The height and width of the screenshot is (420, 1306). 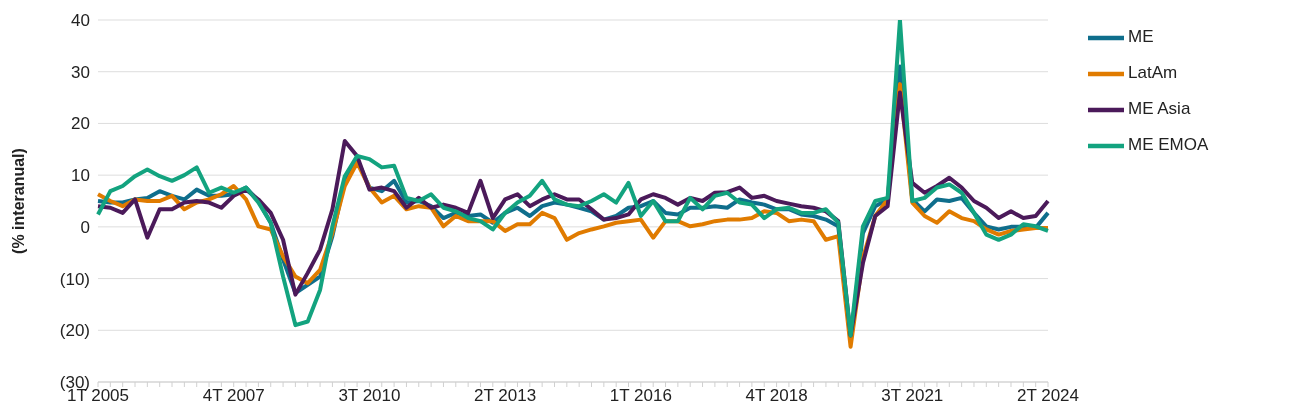 What do you see at coordinates (1159, 109) in the screenshot?
I see `legend-label: ME Asia` at bounding box center [1159, 109].